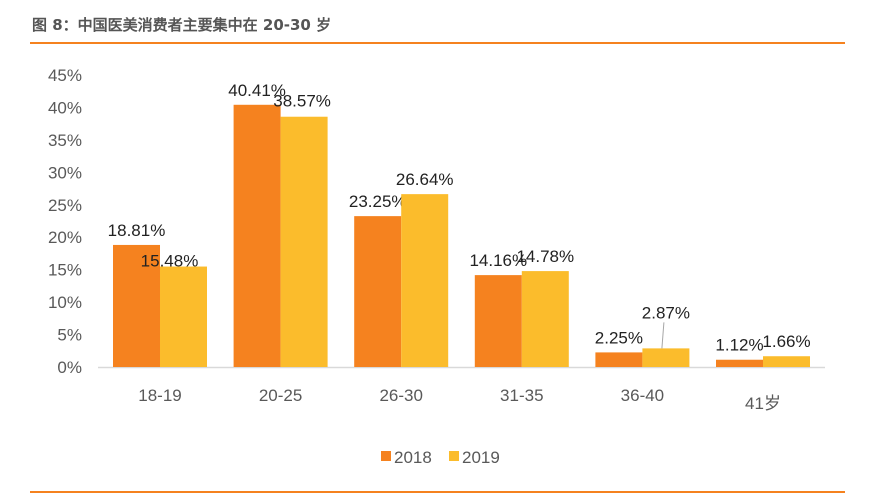 This screenshot has width=870, height=497. Describe the element at coordinates (182, 25) in the screenshot. I see `figure-title: 图 8：中国医美消费者主要集中在 20-30 岁` at that location.